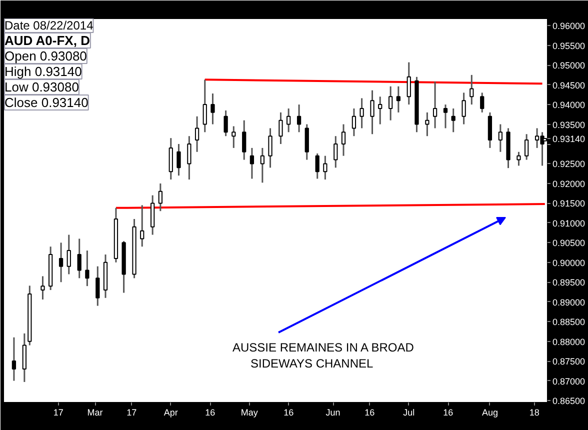 The image size is (588, 430). I want to click on y-tick-label: 0.87500, so click(569, 361).